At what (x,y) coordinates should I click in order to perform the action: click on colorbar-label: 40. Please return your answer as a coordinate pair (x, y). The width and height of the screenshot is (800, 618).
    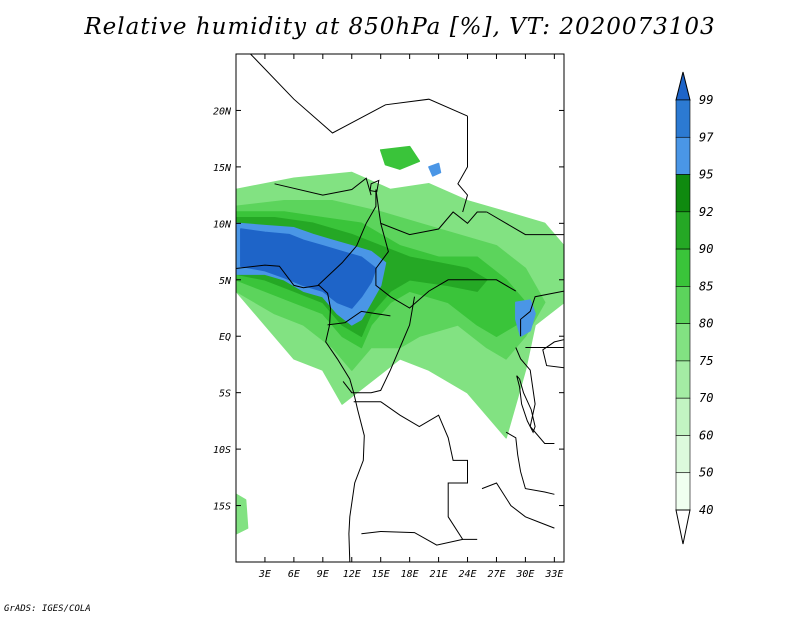
    Looking at the image, I should click on (706, 510).